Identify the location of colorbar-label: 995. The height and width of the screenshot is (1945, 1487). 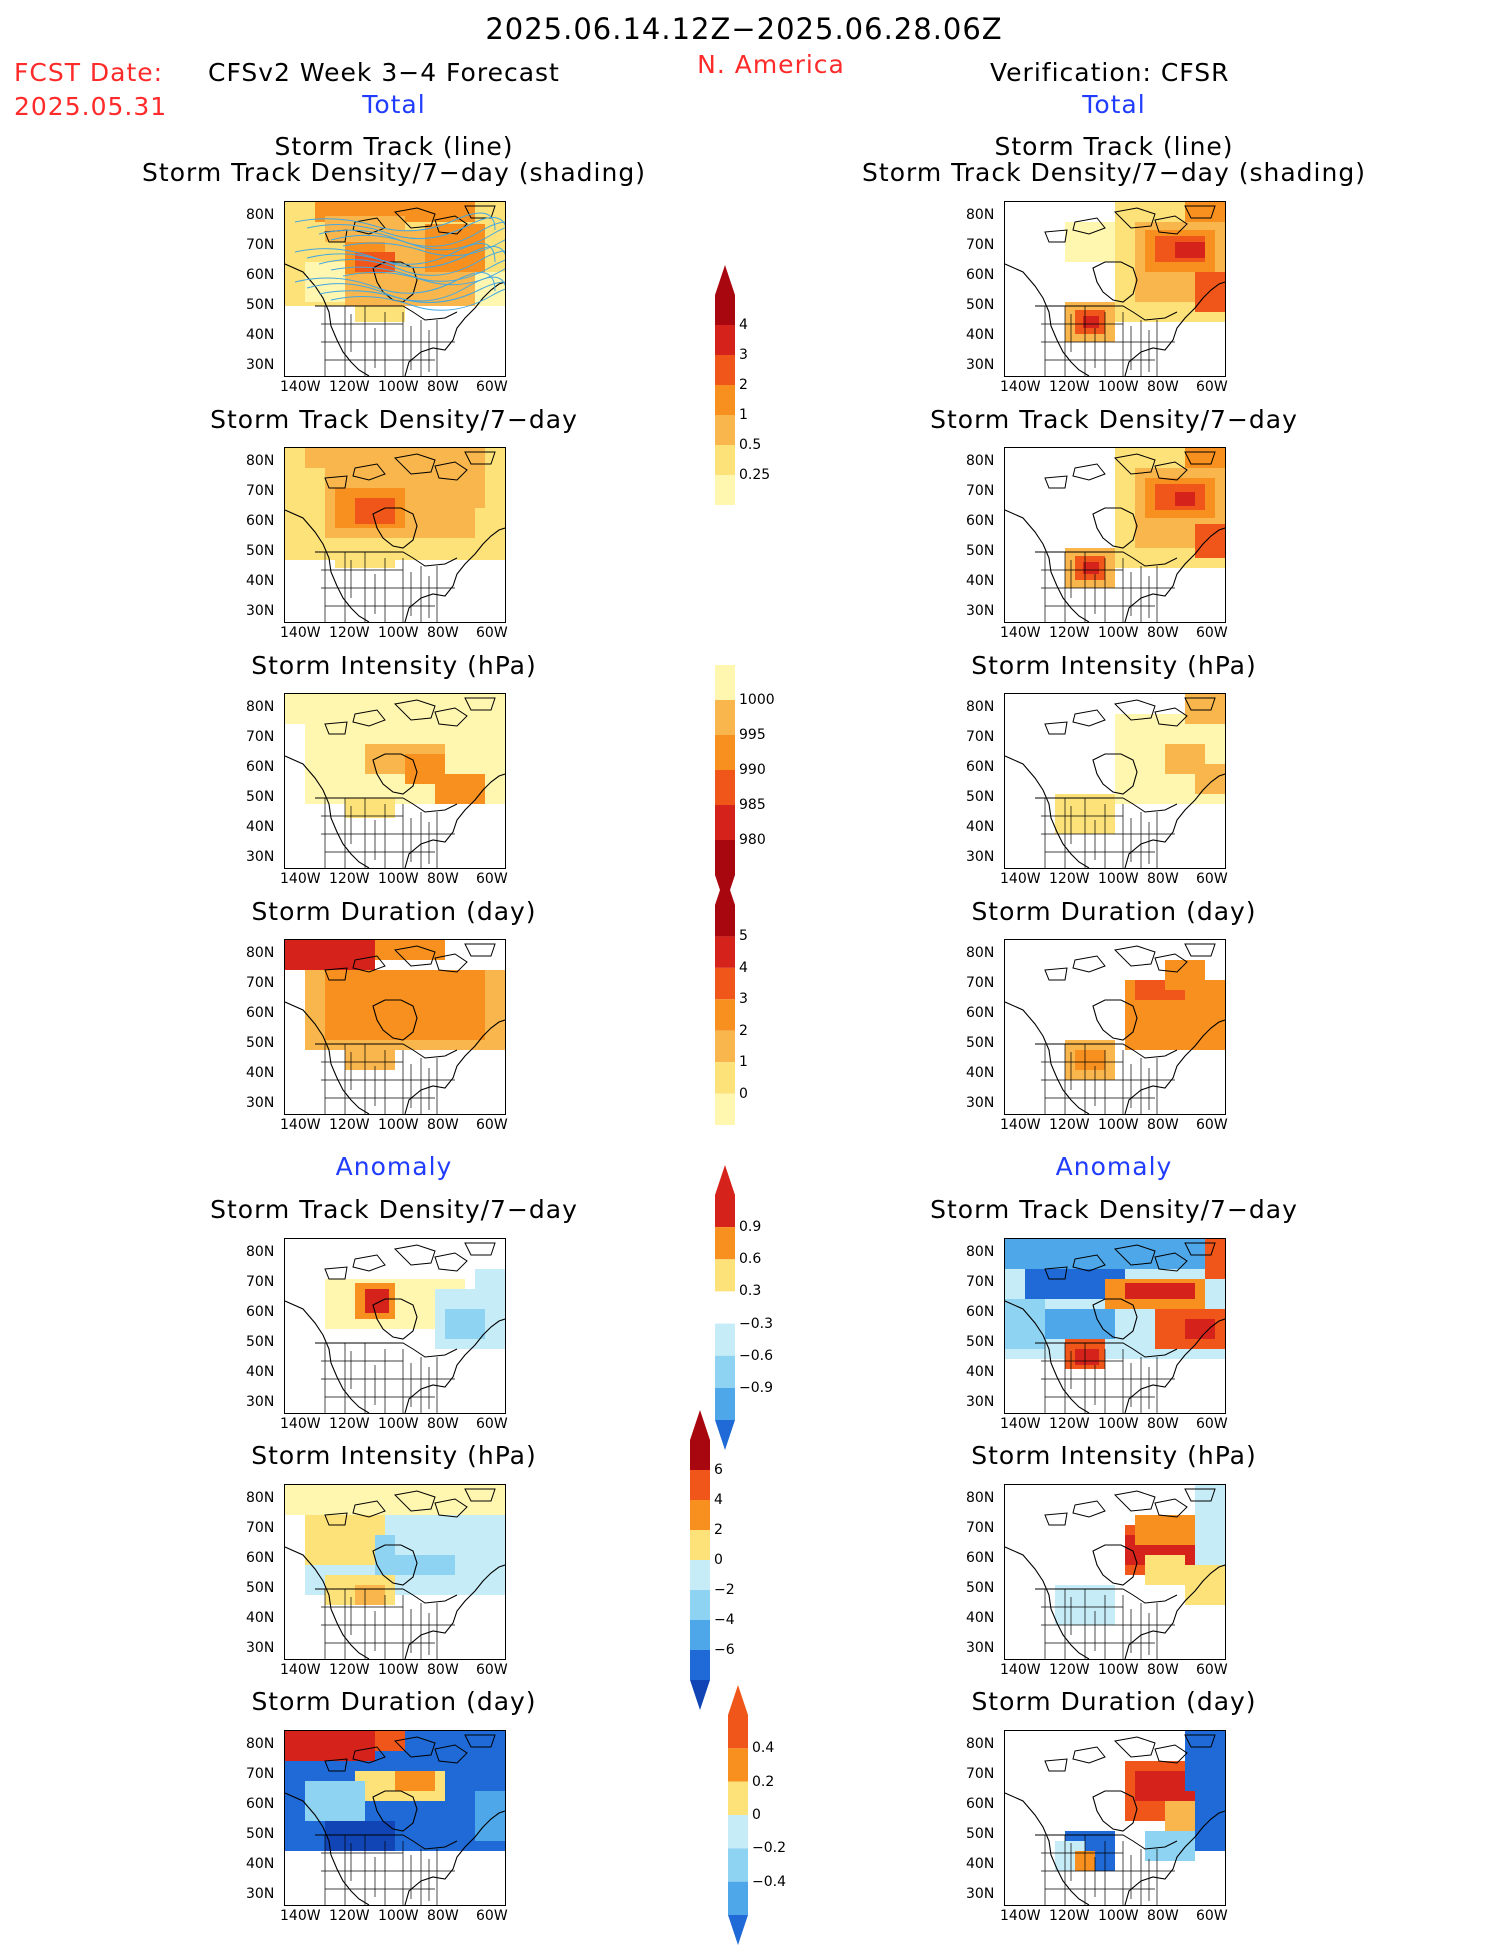
(752, 735).